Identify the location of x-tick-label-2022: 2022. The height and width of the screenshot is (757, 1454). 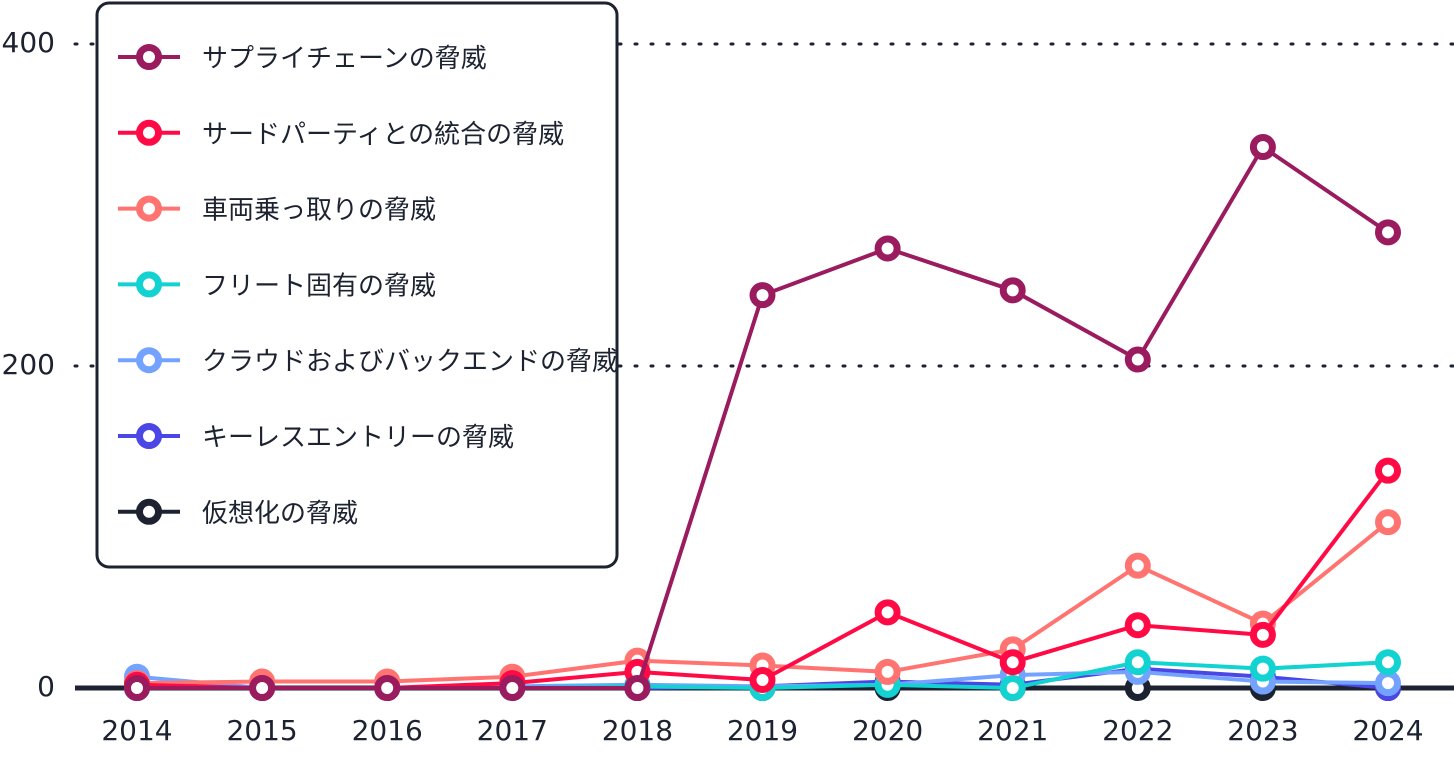
(1137, 730).